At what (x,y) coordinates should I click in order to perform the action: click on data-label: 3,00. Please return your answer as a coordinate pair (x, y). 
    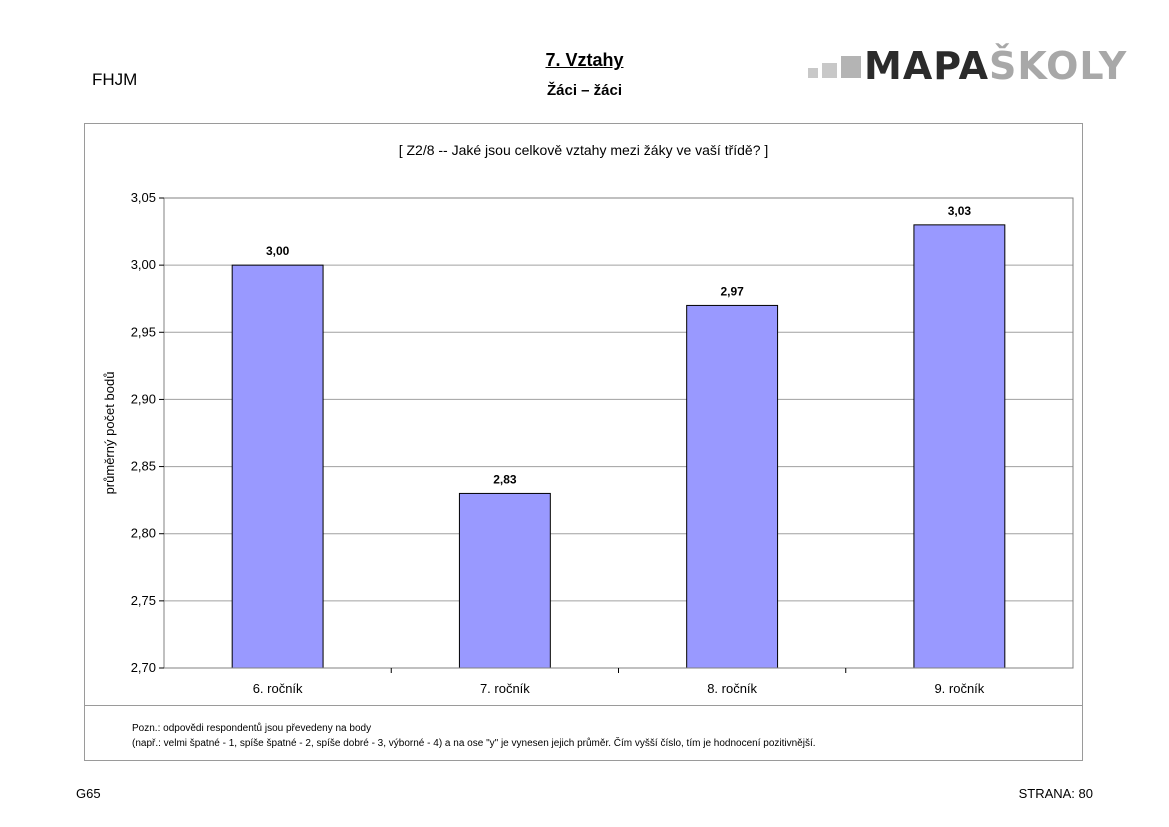
    Looking at the image, I should click on (278, 251).